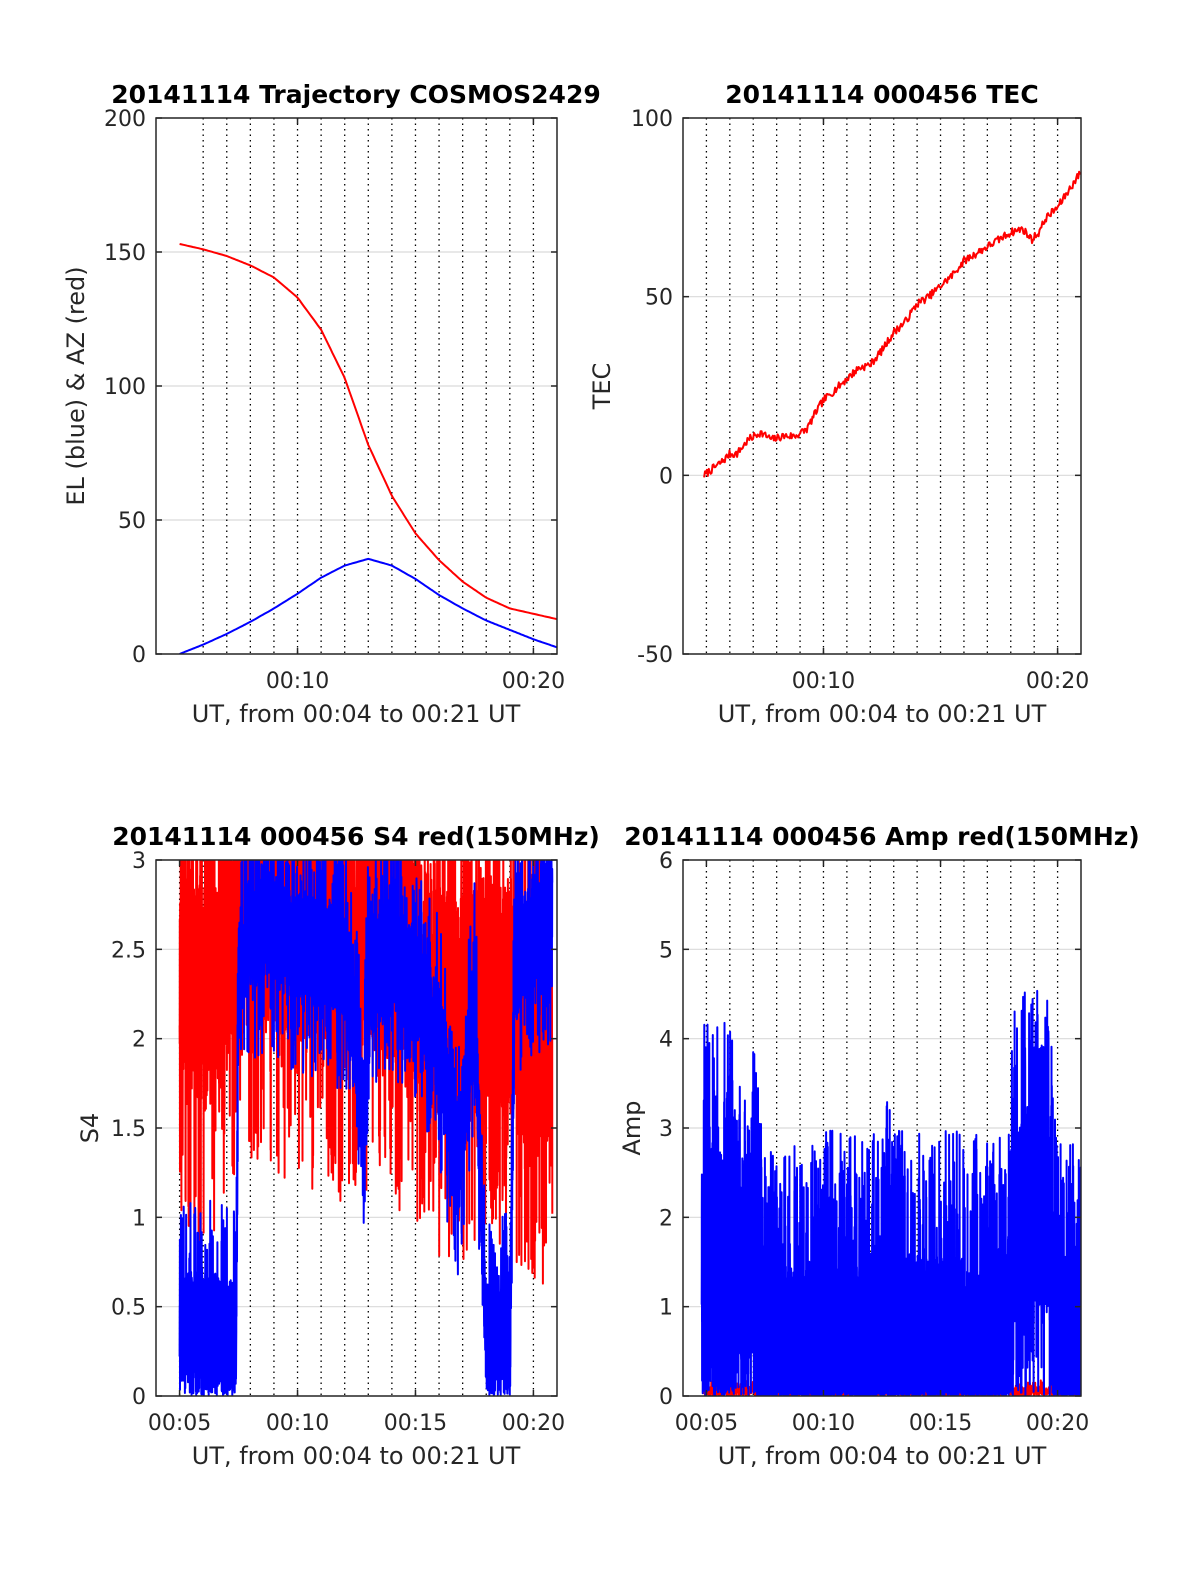 This screenshot has height=1575, width=1200. What do you see at coordinates (666, 1308) in the screenshot?
I see `amp-ytick-label-1: 1` at bounding box center [666, 1308].